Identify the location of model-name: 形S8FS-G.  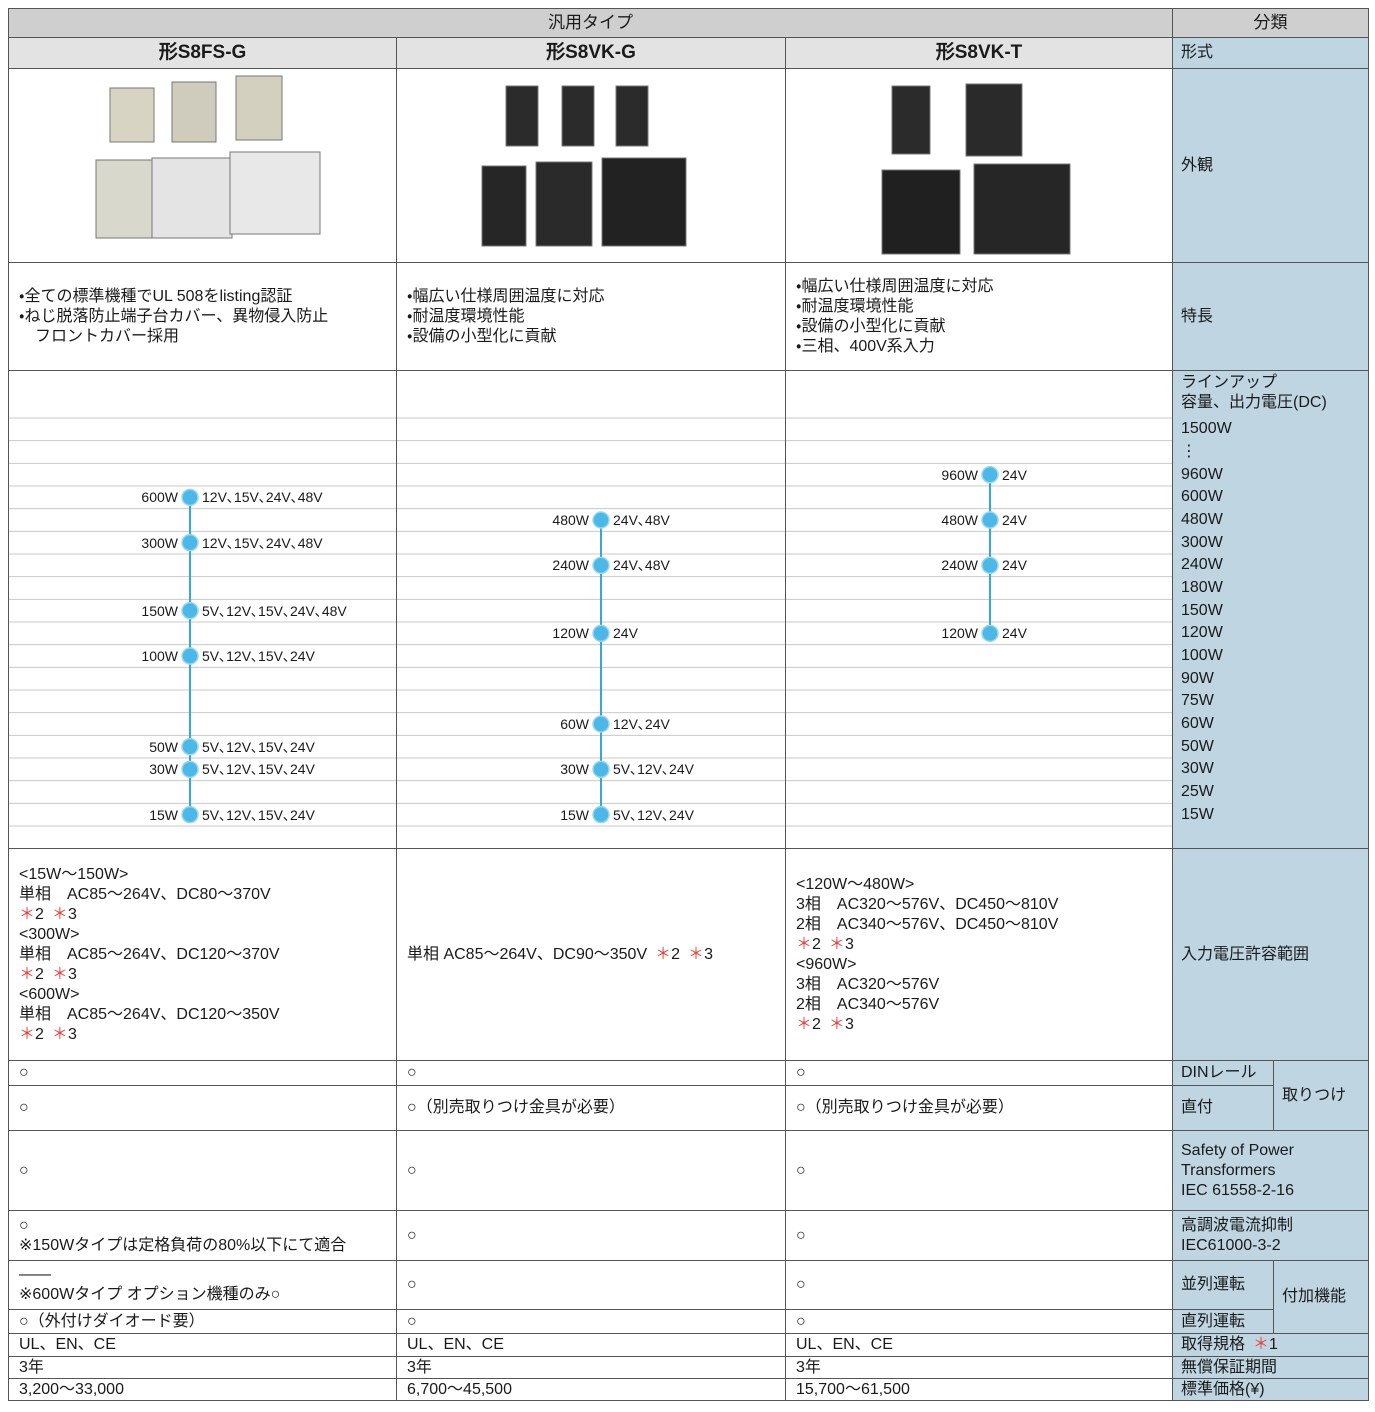
(202, 53).